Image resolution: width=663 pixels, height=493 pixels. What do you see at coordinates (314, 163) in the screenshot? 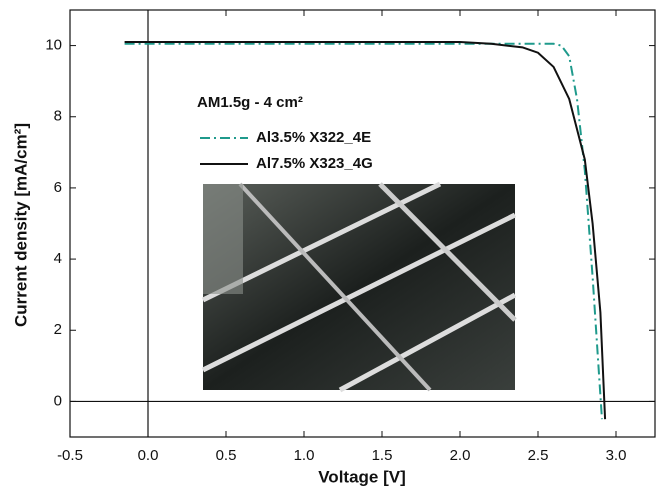
I see `legend-label: Al7.5% X323_4G` at bounding box center [314, 163].